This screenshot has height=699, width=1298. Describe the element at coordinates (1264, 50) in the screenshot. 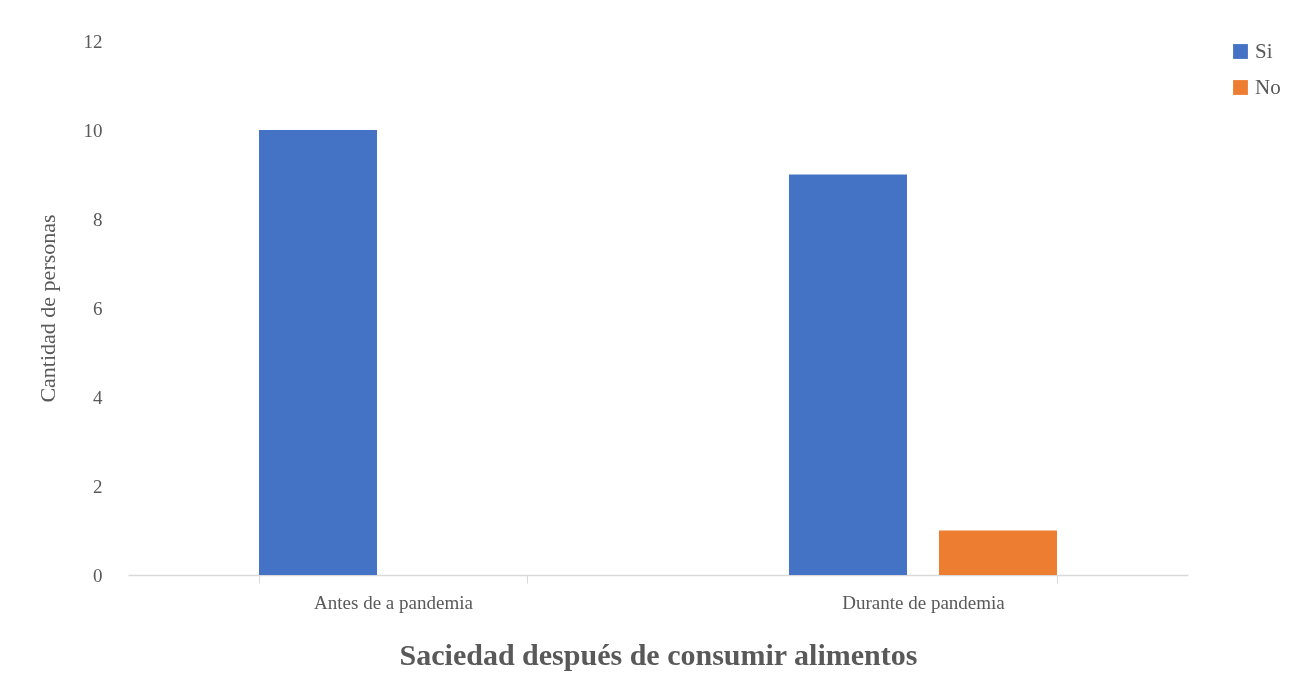

I see `legend-label: Si` at that location.